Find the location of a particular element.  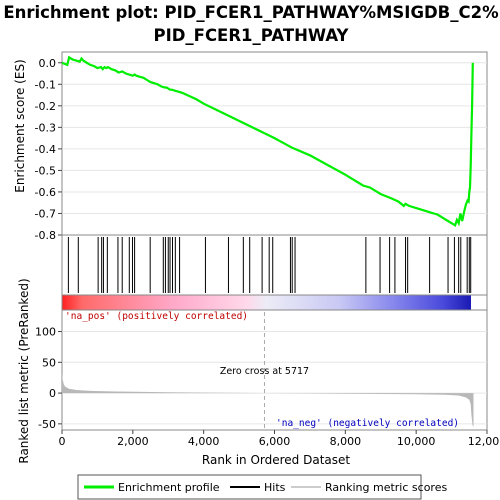

x-tick-label: 12,000 is located at coordinates (484, 441).